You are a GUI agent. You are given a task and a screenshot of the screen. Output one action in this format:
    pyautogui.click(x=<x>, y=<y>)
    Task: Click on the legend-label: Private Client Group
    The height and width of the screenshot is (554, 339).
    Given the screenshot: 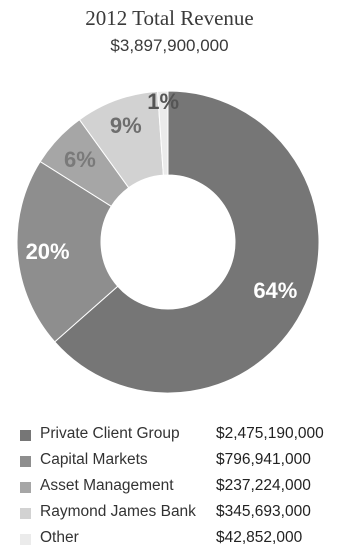 What is the action you would take?
    pyautogui.click(x=110, y=433)
    